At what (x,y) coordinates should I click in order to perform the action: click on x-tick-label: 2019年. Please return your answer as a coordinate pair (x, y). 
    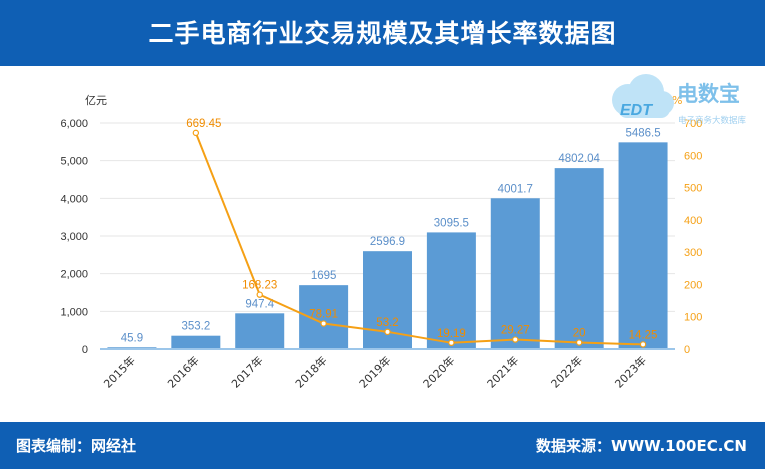
    Looking at the image, I should click on (374, 371).